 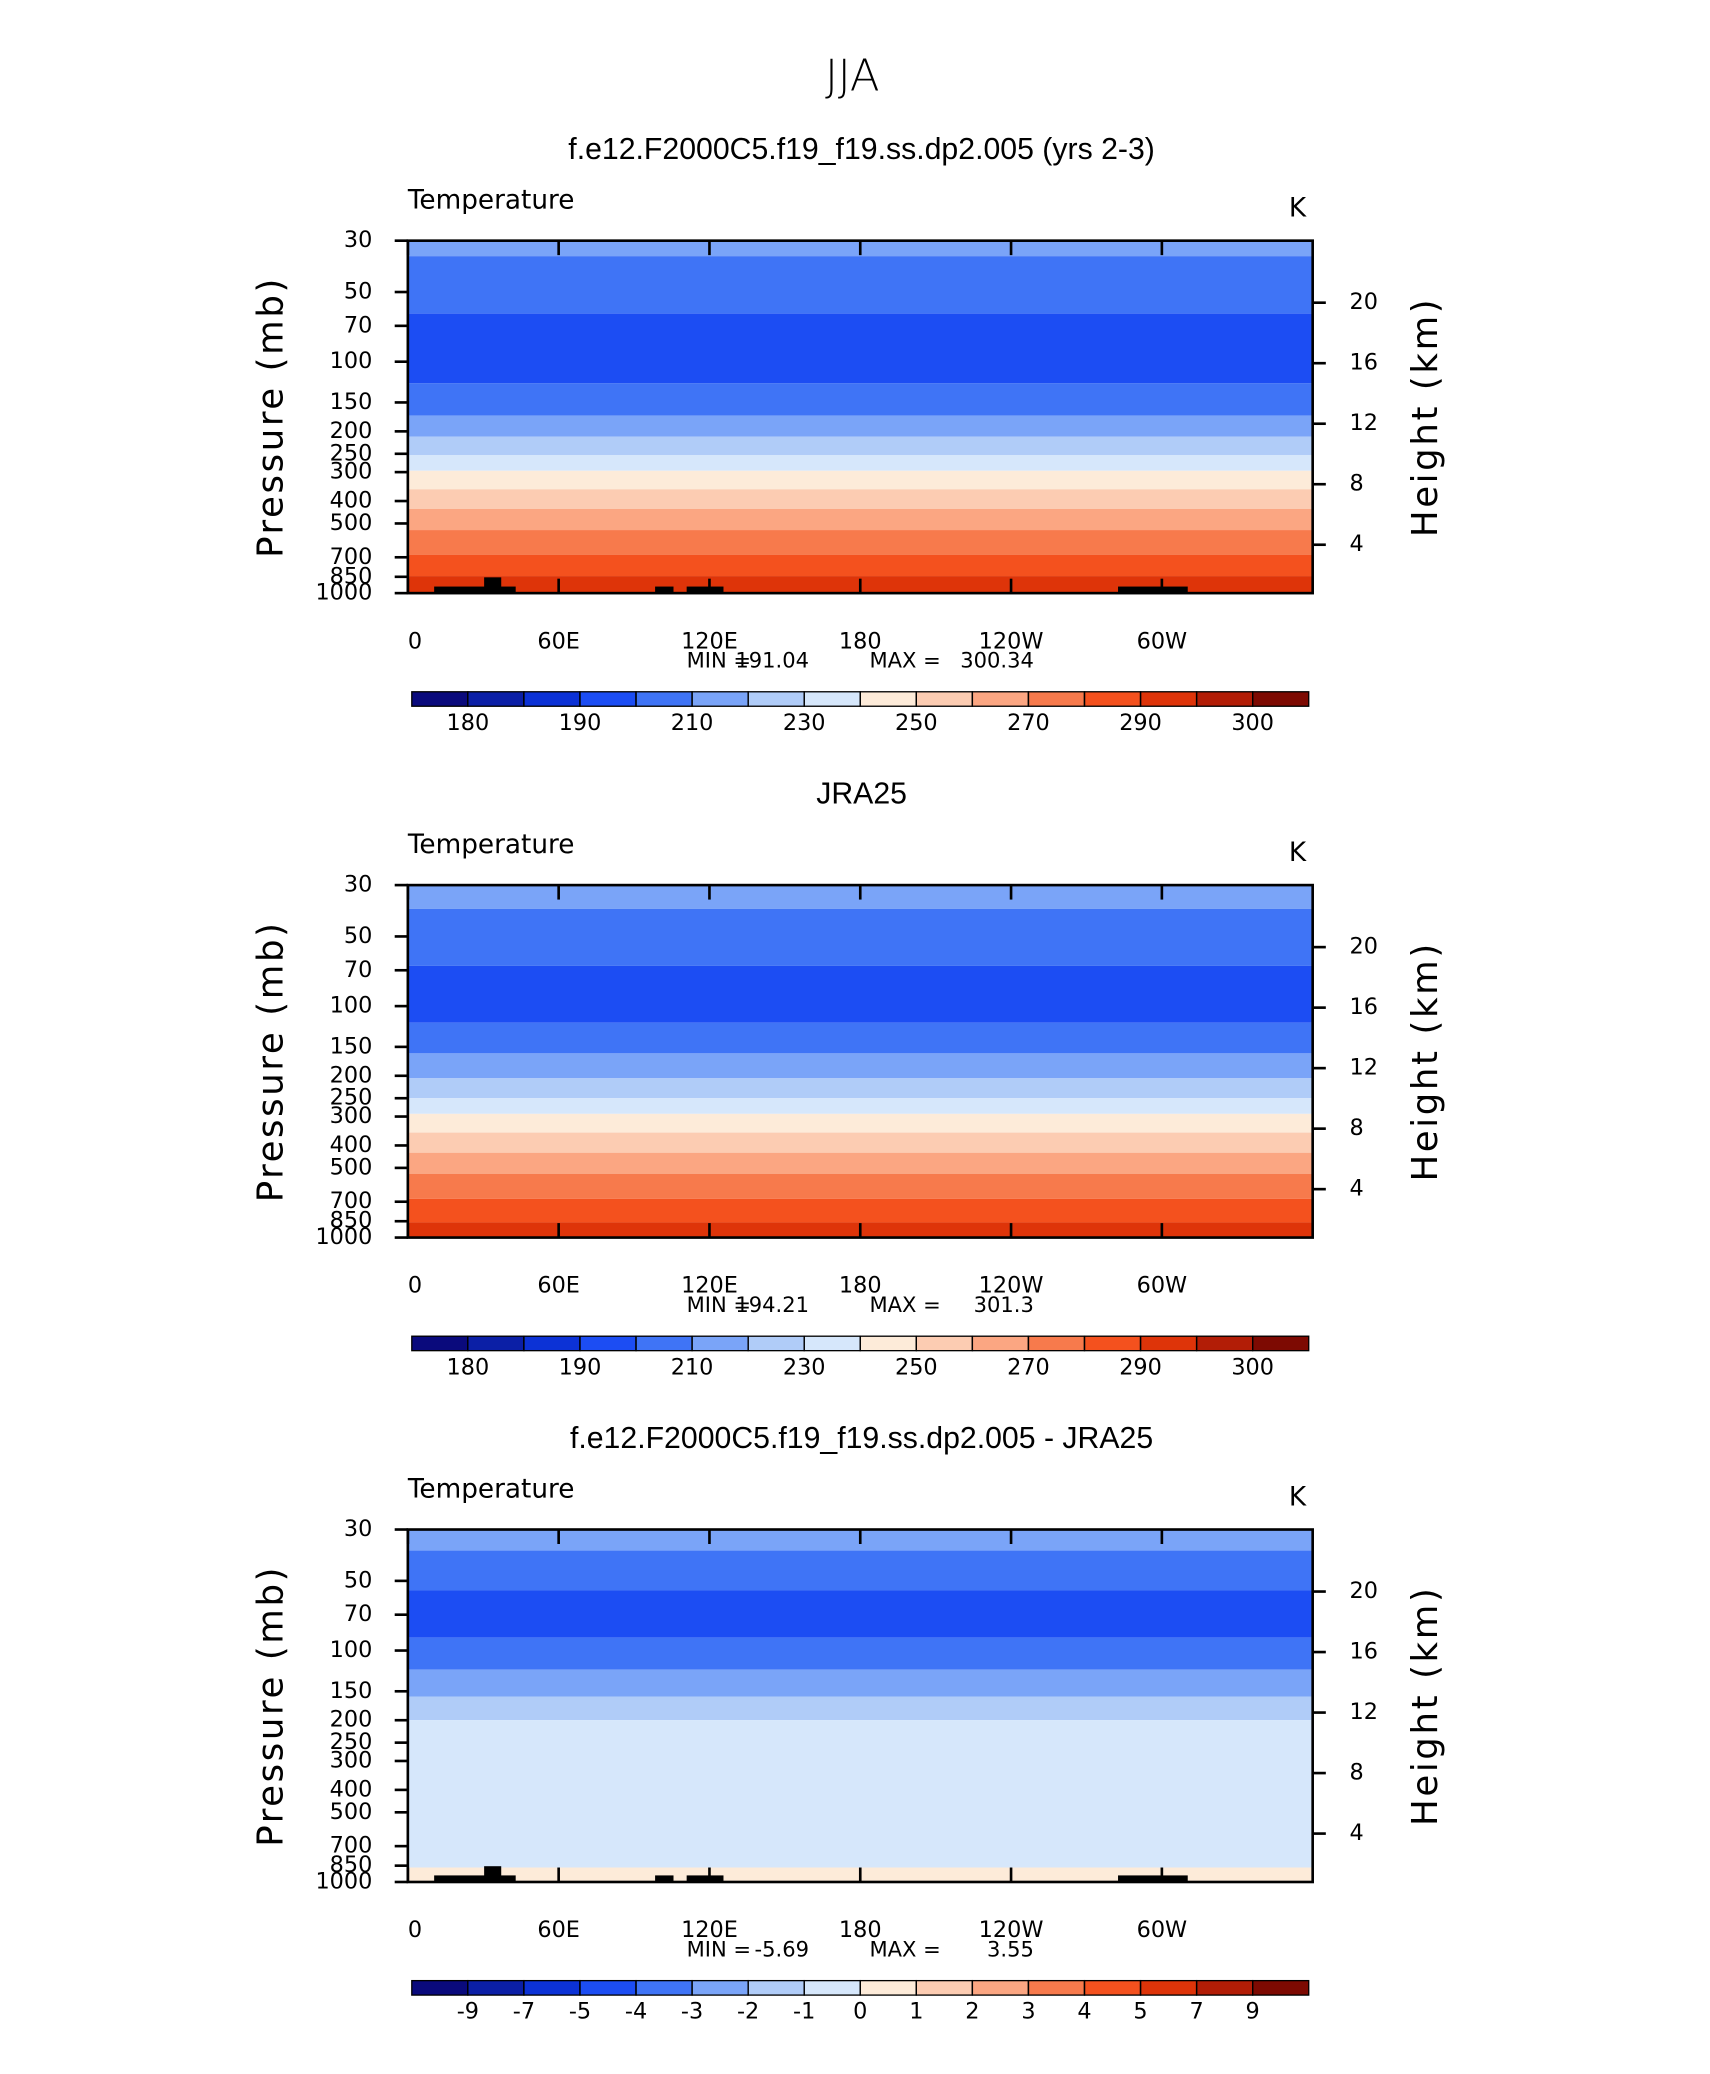 What do you see at coordinates (1028, 1367) in the screenshot?
I see `colorbar-label: 270` at bounding box center [1028, 1367].